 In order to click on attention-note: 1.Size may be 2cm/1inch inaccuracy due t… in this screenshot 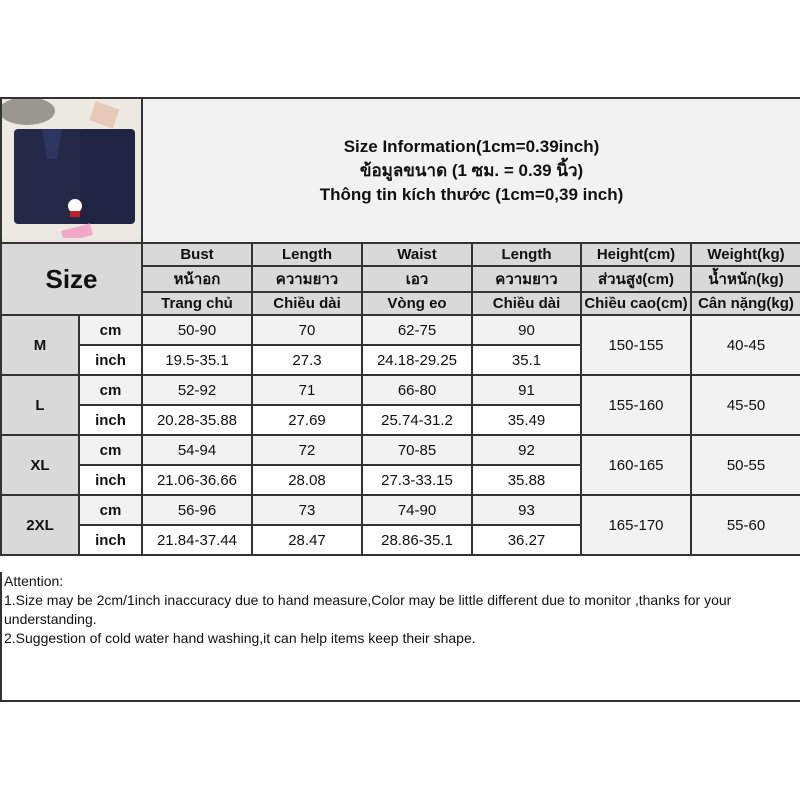, I will do `click(368, 609)`.